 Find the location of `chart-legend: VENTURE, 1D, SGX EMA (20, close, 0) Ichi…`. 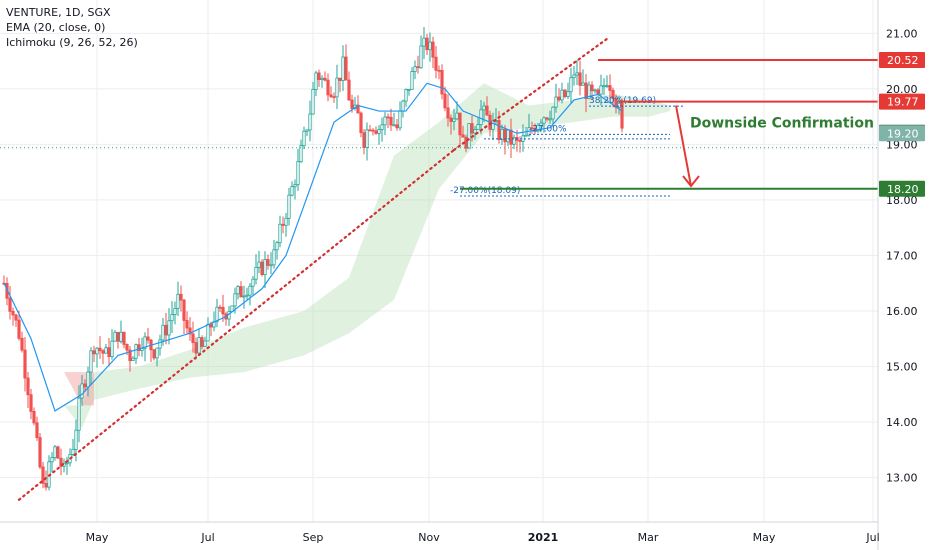

chart-legend: VENTURE, 1D, SGX EMA (20, close, 0) Ichi… is located at coordinates (72, 27).